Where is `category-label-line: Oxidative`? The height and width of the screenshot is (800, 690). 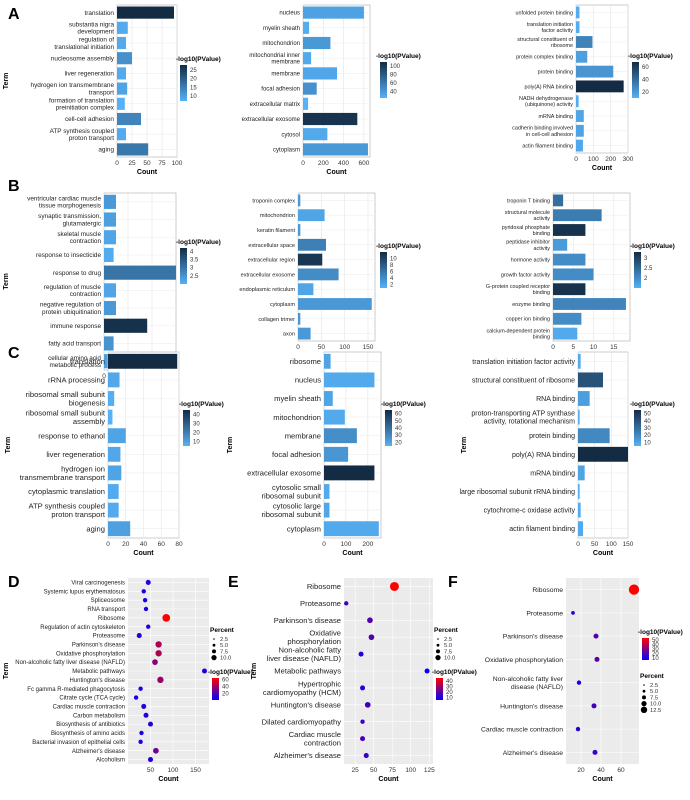
category-label-line: Oxidative is located at coordinates (325, 633).